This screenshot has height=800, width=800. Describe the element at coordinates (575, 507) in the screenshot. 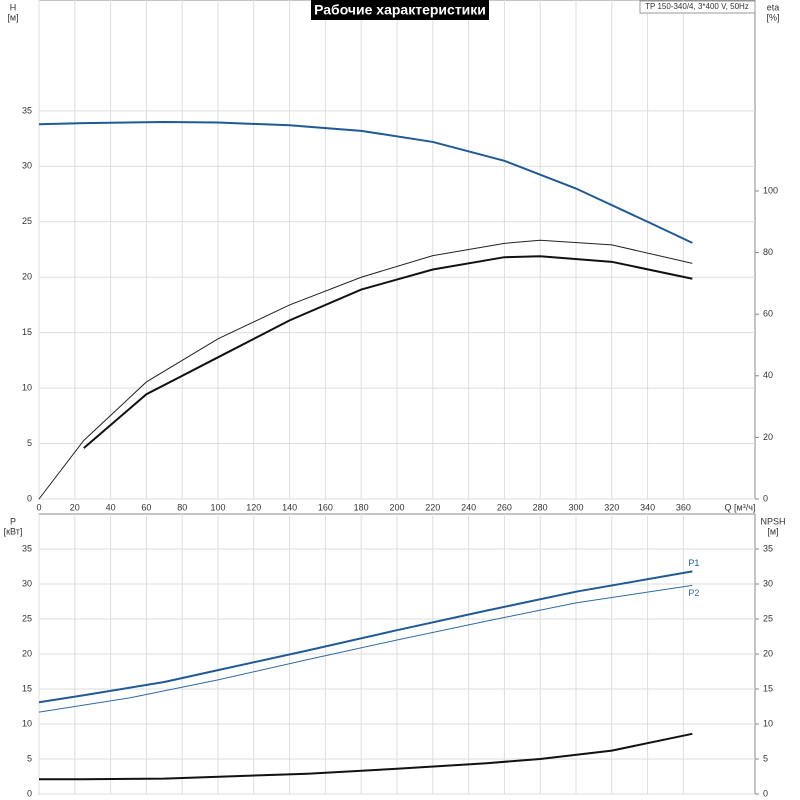

I see `x-tick-label: 300` at that location.